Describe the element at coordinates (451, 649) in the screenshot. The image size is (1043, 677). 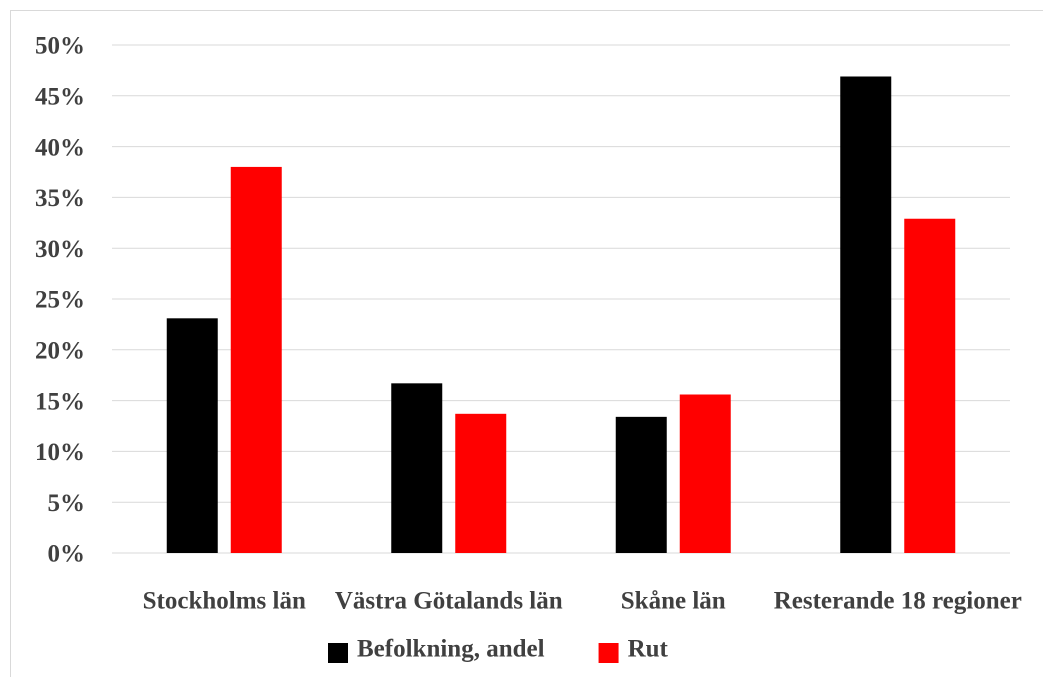
I see `legend-label: Befolkning, andel` at that location.